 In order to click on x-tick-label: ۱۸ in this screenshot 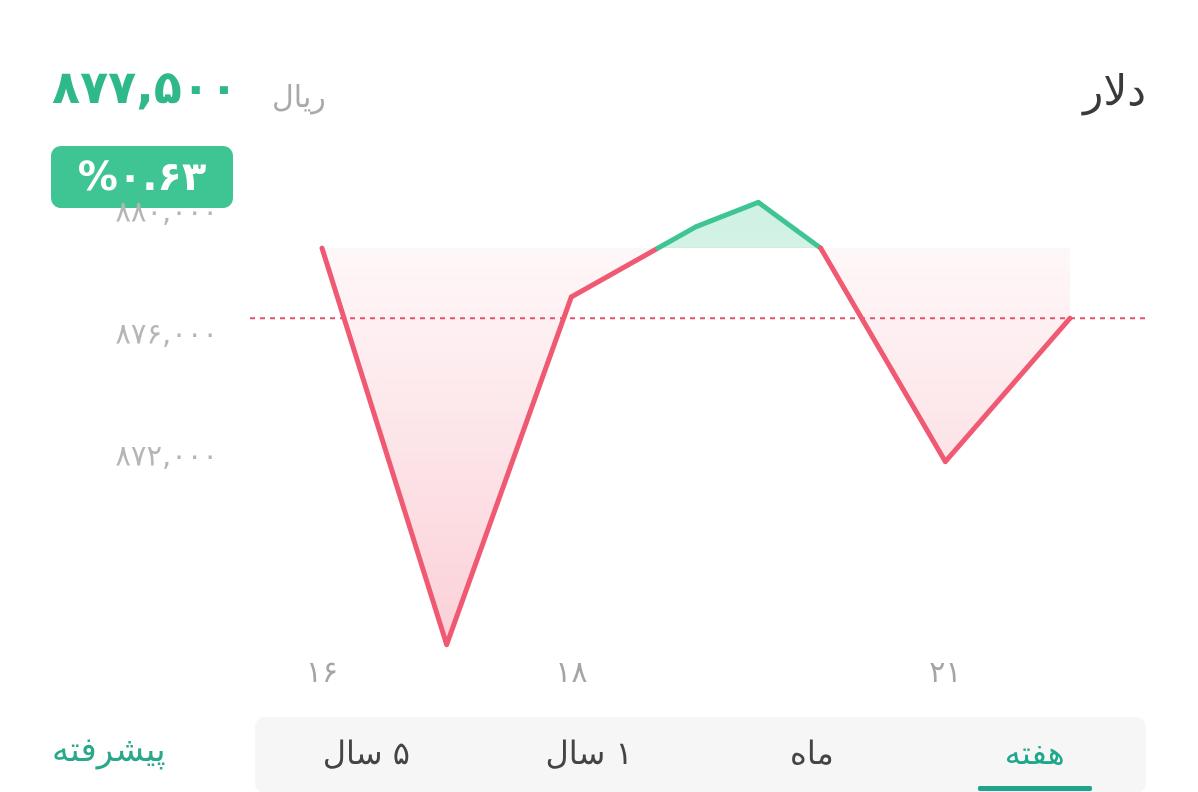, I will do `click(571, 672)`.